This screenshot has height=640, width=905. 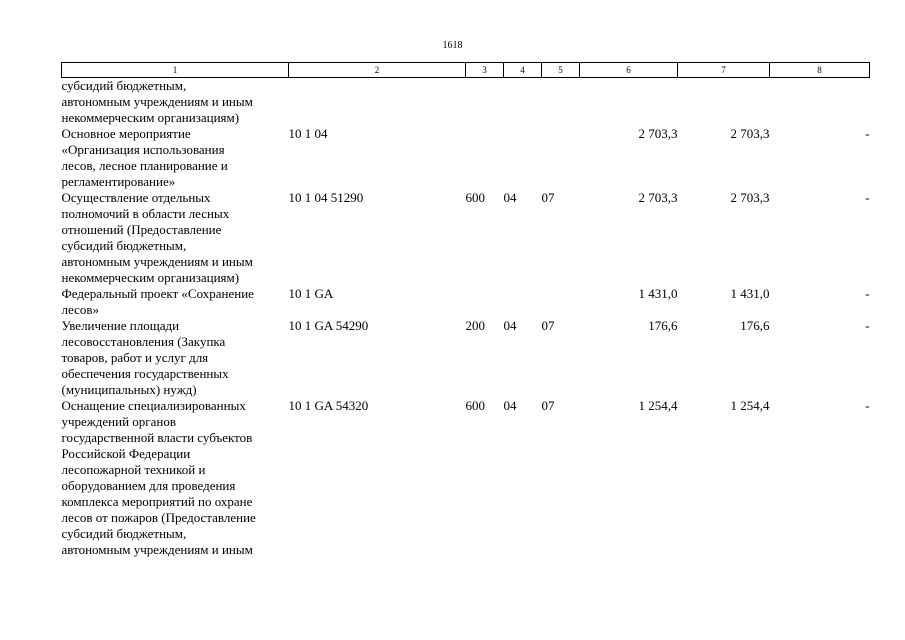 I want to click on row-col-7: 176,6, so click(x=755, y=325).